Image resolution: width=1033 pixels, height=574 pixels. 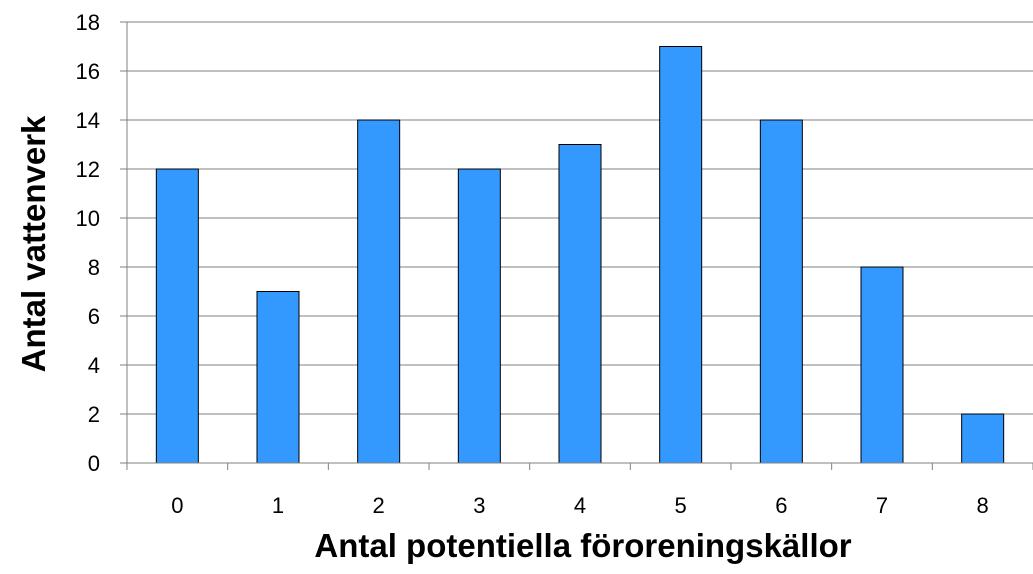 I want to click on x-tick-labels: 0 1 2 3 4 5 6 7 8, so click(x=580, y=505).